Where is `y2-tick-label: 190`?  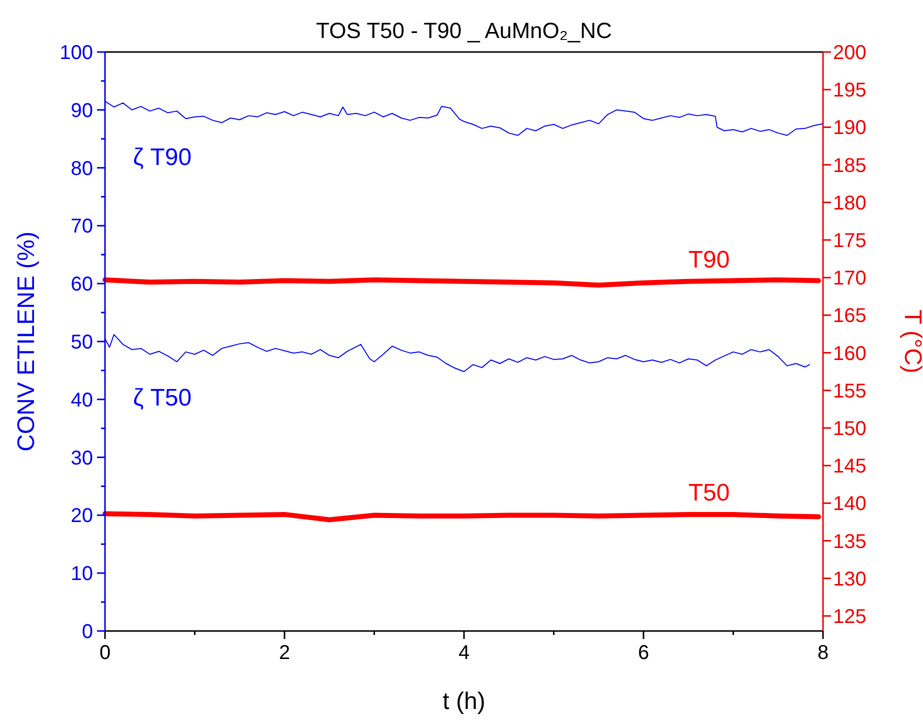 y2-tick-label: 190 is located at coordinates (849, 128).